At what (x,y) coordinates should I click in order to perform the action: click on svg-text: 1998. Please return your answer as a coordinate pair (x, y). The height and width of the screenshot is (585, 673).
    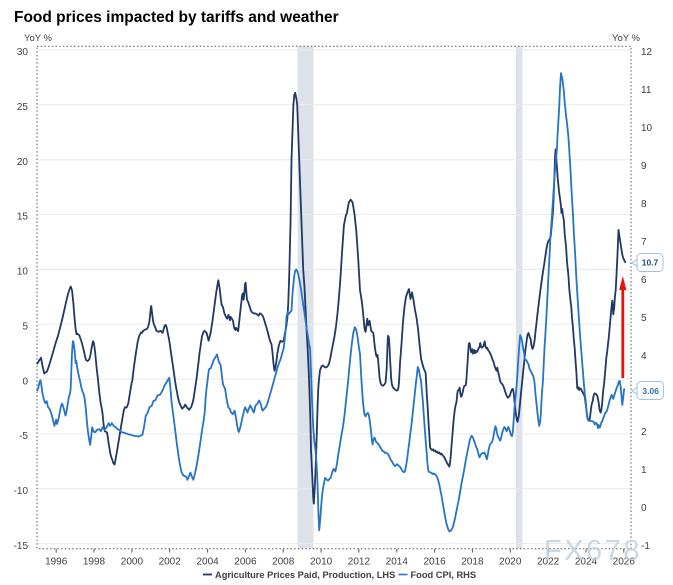
    Looking at the image, I should click on (94, 562).